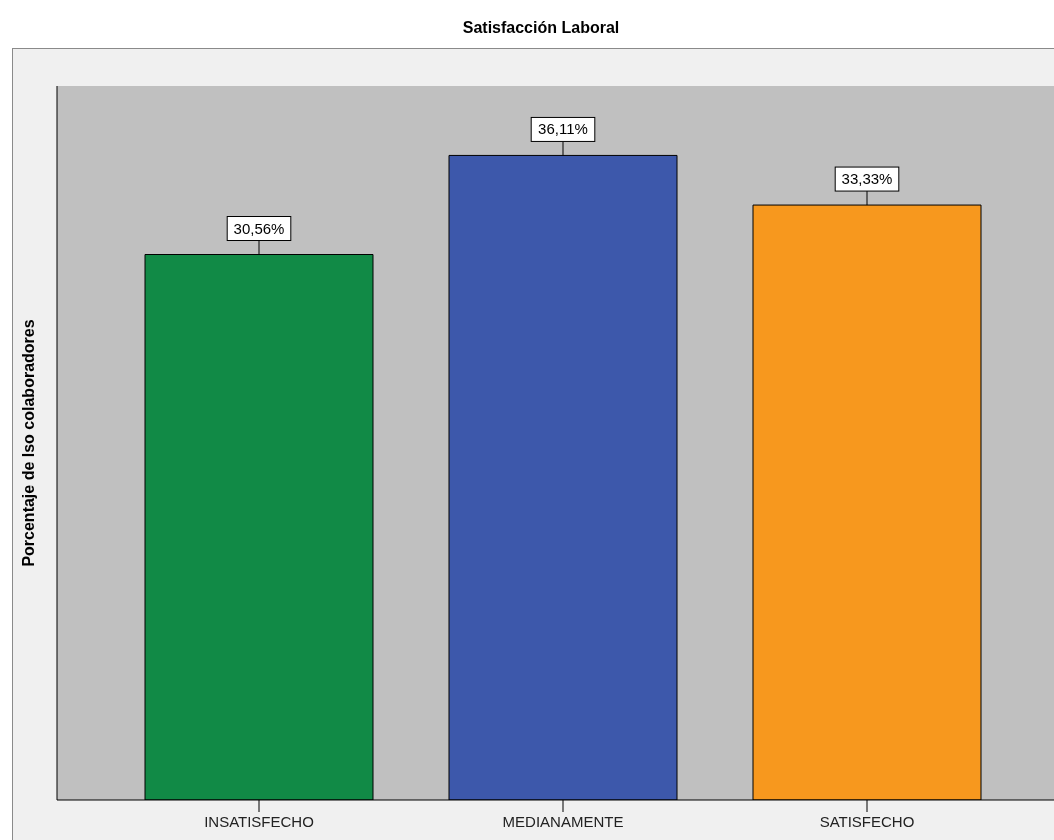 This screenshot has height=840, width=1054. What do you see at coordinates (541, 28) in the screenshot?
I see `chart-title: Satisfacción Laboral` at bounding box center [541, 28].